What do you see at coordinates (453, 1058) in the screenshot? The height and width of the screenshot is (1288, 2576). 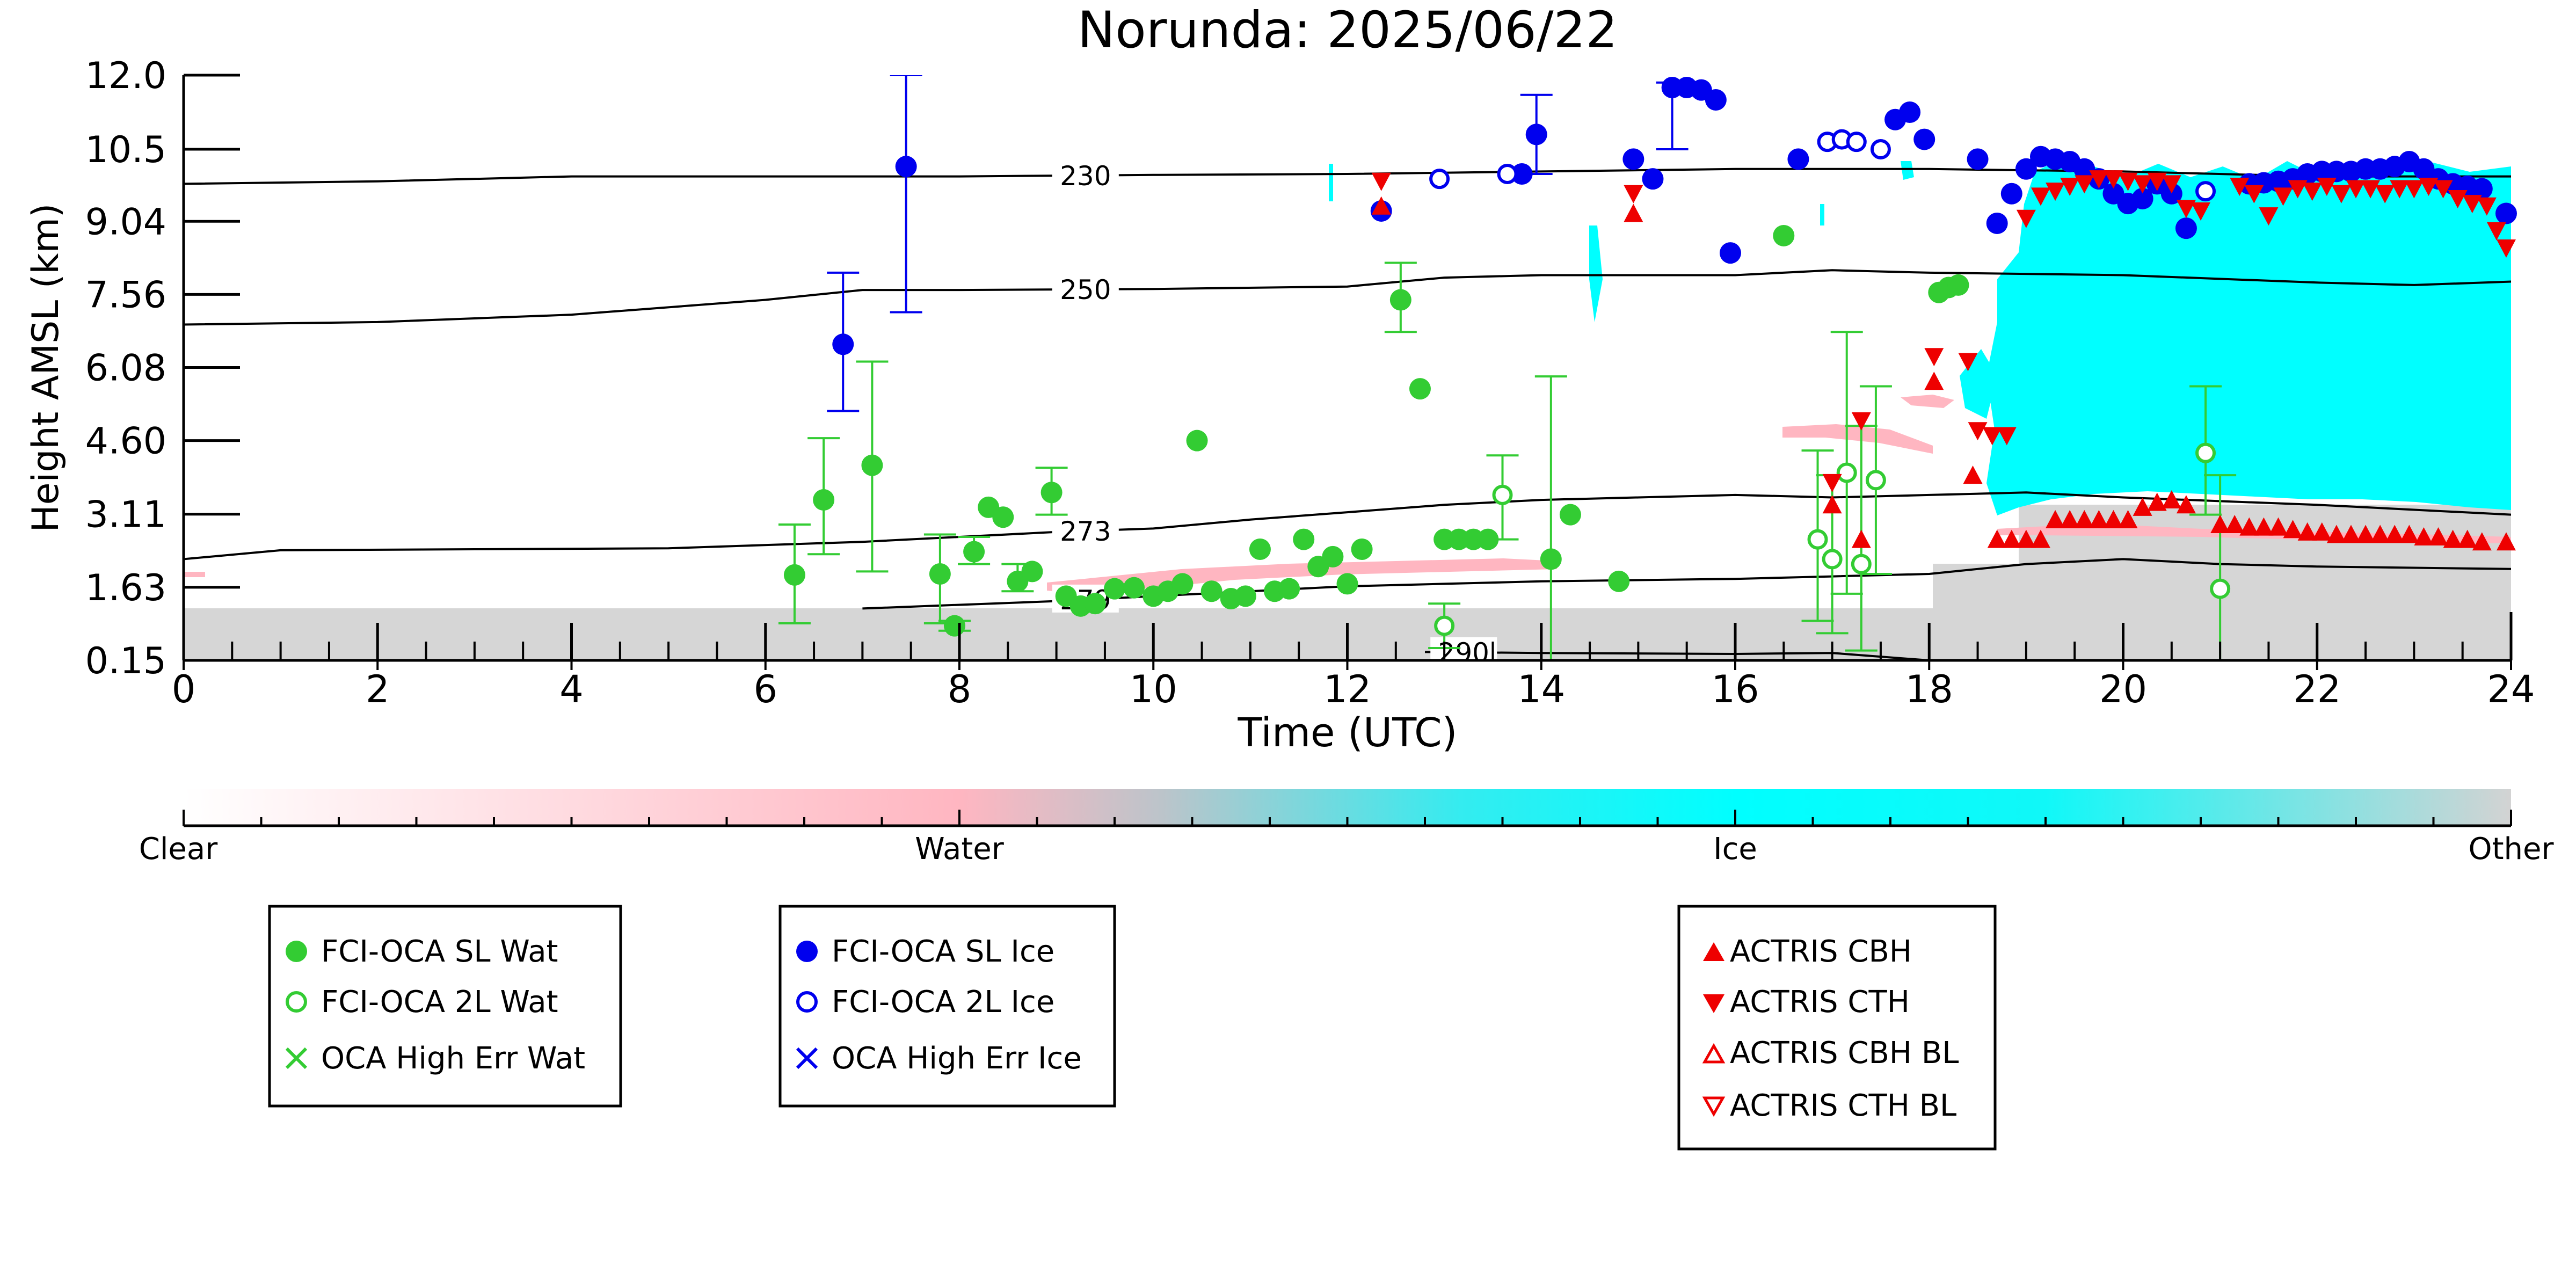 I see `legend-higherr-wat-label: OCA High Err Wat` at bounding box center [453, 1058].